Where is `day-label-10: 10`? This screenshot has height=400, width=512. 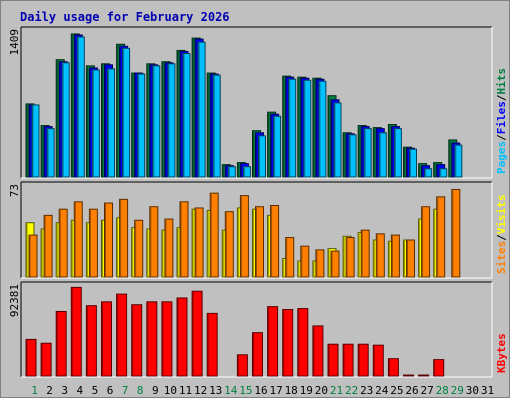
day-label-10: 10 is located at coordinates (170, 390).